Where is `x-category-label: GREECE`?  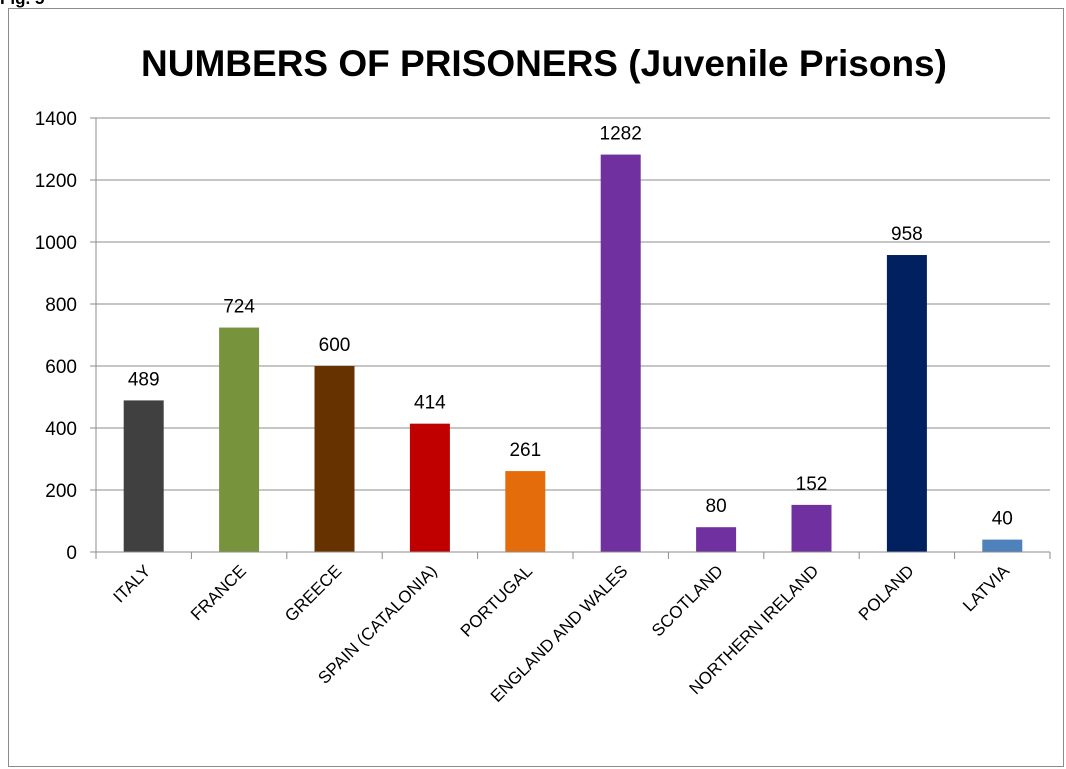
x-category-label: GREECE is located at coordinates (313, 593).